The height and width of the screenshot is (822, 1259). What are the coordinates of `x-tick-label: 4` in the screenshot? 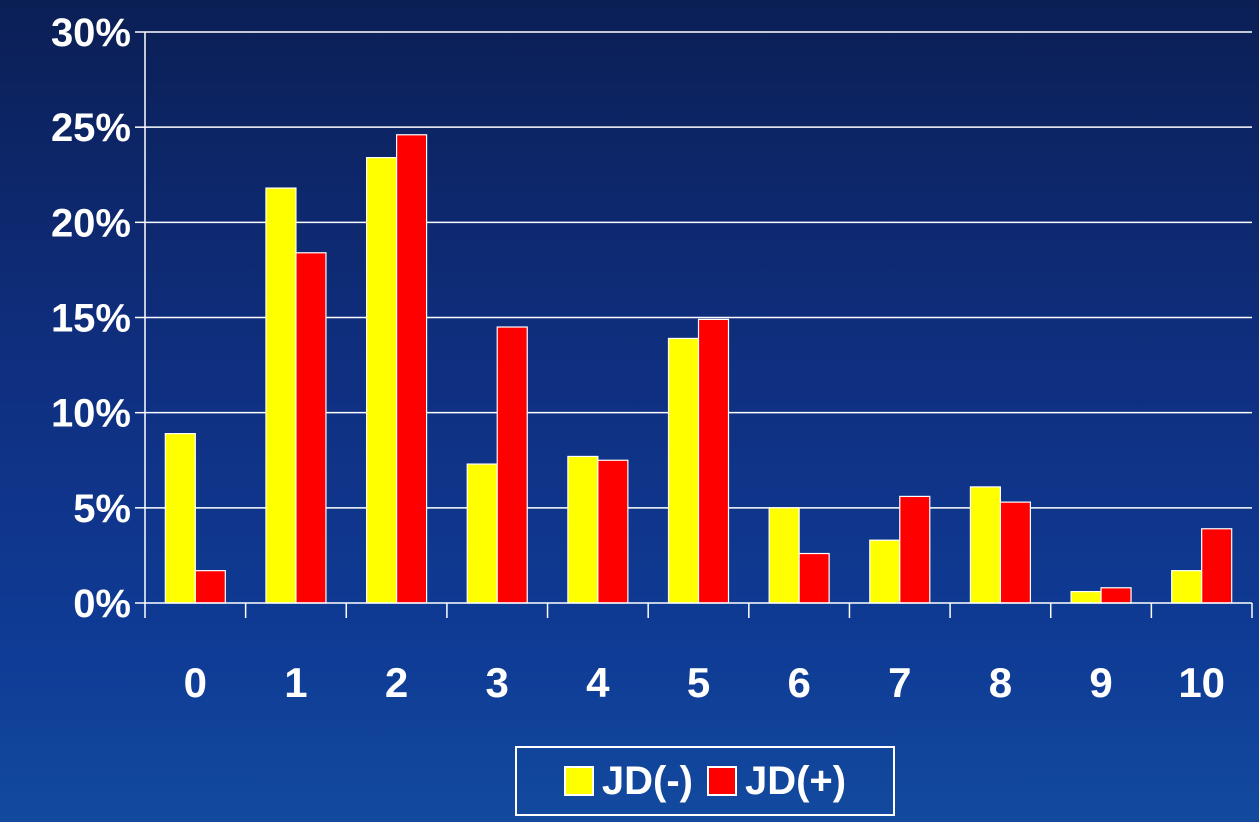 It's located at (598, 682).